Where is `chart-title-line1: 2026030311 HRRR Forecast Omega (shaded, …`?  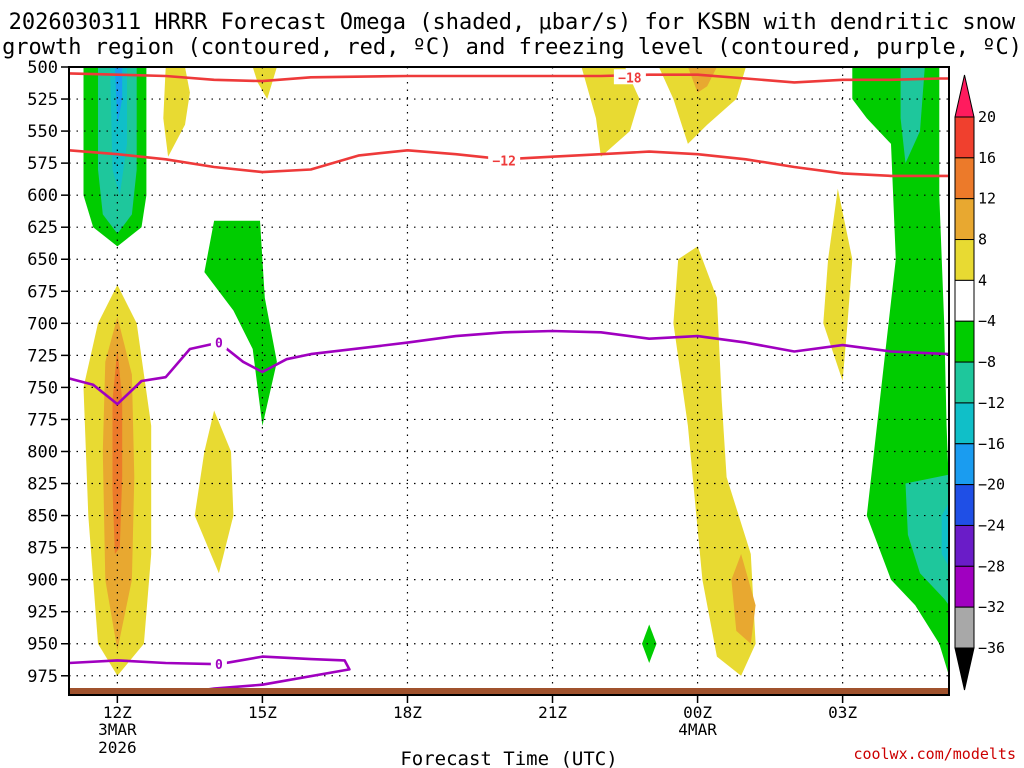 chart-title-line1: 2026030311 HRRR Forecast Omega (shaded, … is located at coordinates (512, 22).